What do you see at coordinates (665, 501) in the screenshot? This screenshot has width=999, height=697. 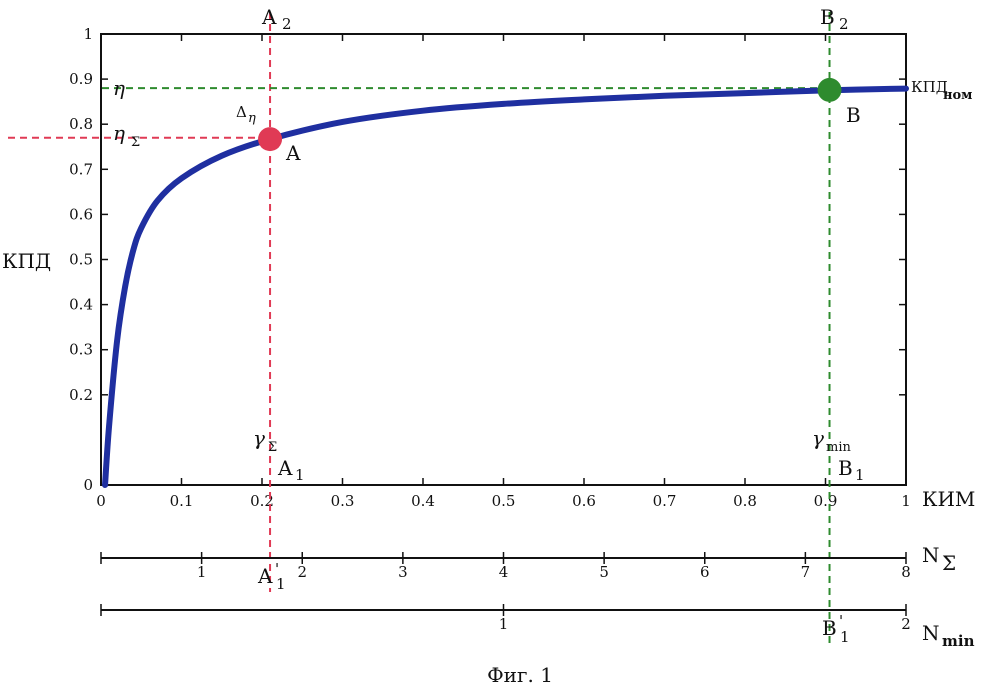 I see `x-tick-label: 0.7` at bounding box center [665, 501].